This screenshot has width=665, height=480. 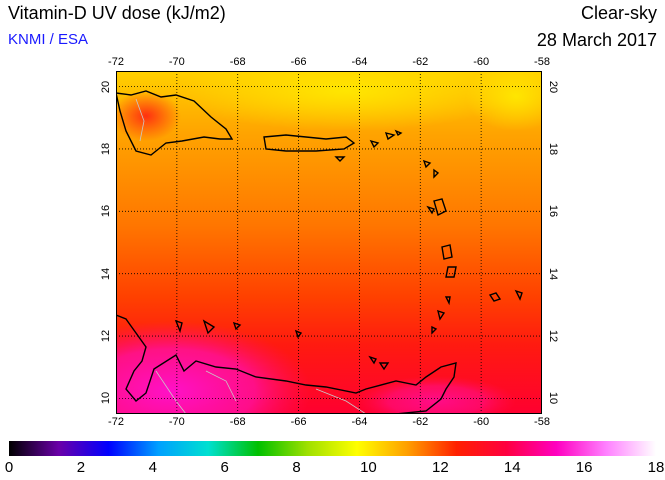 What do you see at coordinates (332, 448) in the screenshot?
I see `colorbar` at bounding box center [332, 448].